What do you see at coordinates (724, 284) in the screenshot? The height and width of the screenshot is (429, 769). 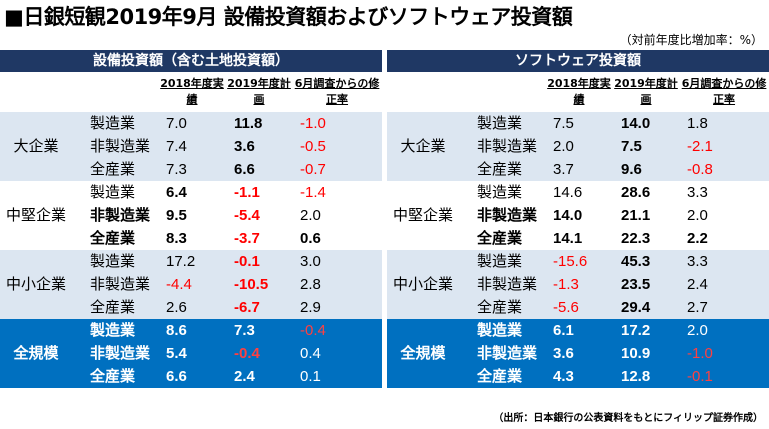 I see `value-cell: 2.4` at bounding box center [724, 284].